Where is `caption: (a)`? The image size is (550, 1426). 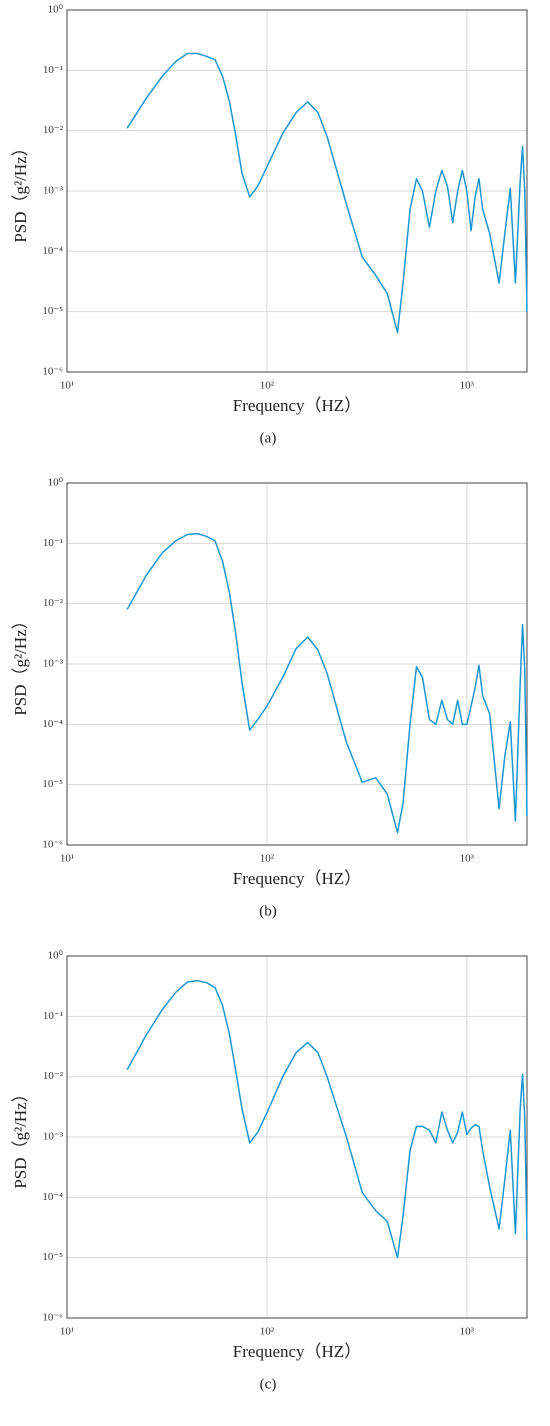 caption: (a) is located at coordinates (268, 438).